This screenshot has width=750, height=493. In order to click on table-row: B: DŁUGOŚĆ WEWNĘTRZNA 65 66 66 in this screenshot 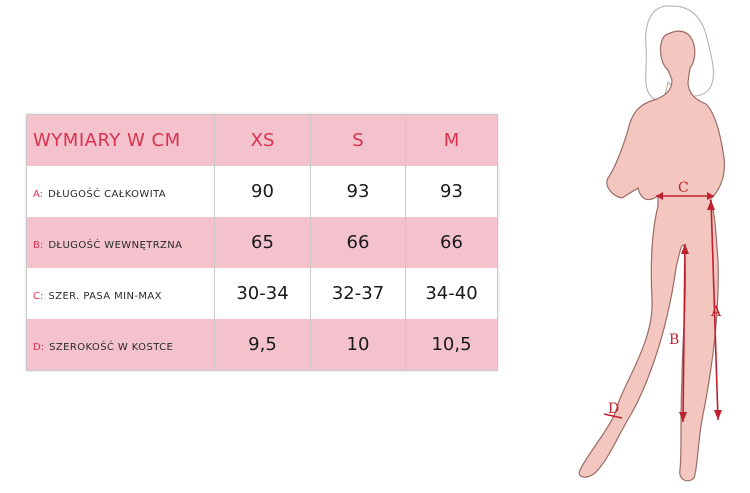, I will do `click(262, 242)`.